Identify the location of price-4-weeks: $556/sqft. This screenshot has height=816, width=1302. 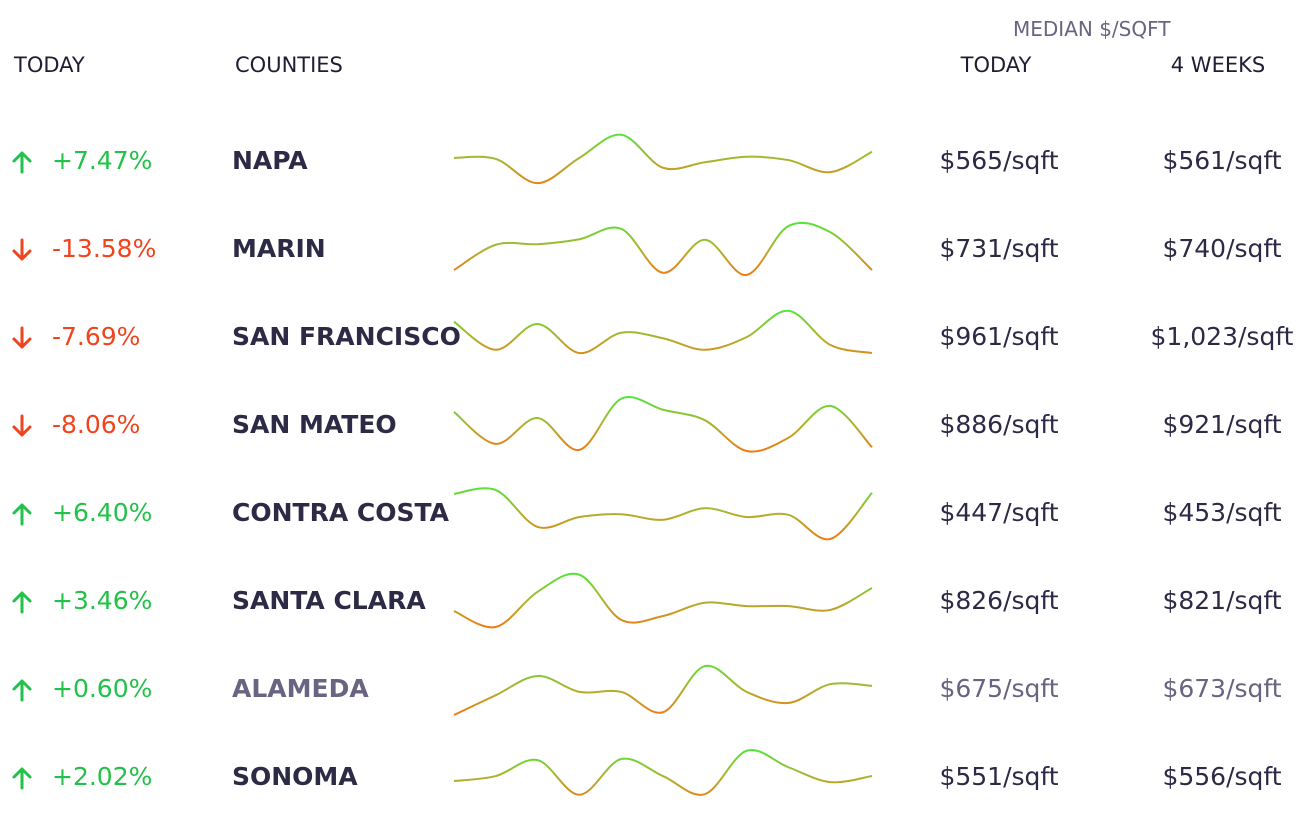
(1222, 776).